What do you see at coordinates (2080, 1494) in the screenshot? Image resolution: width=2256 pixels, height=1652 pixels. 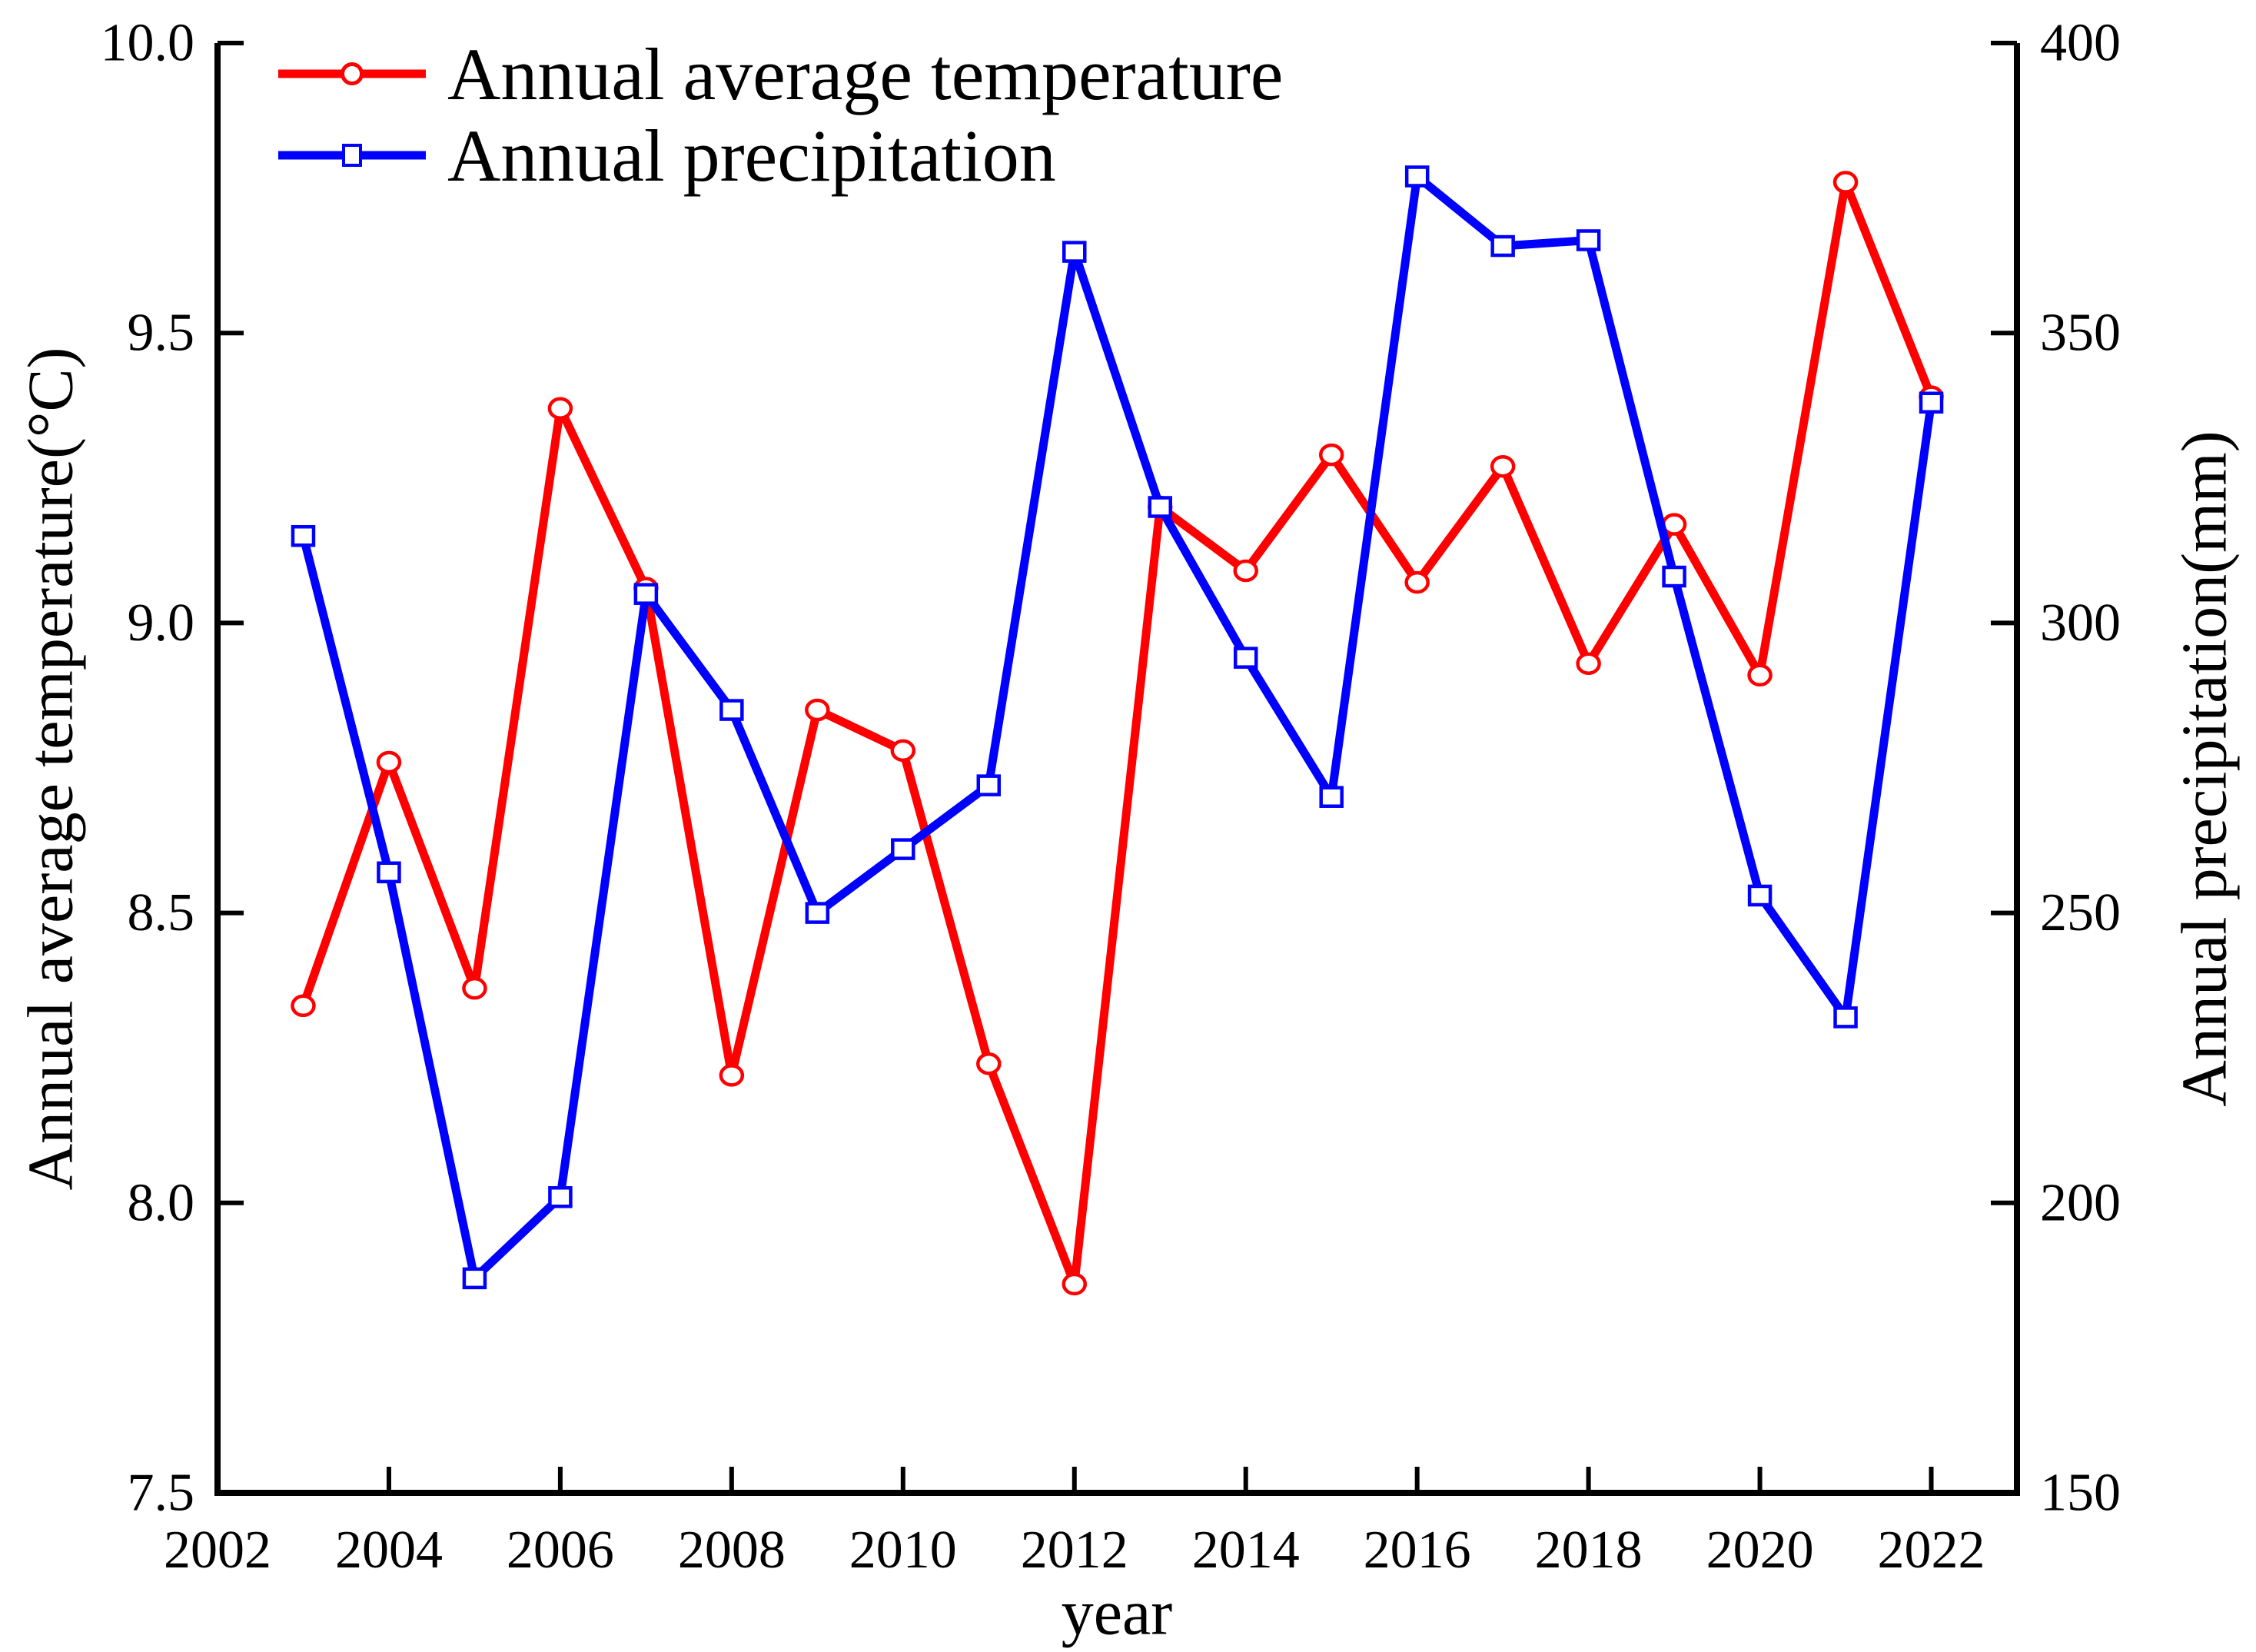 I see `y-right-tick-label: 150` at bounding box center [2080, 1494].